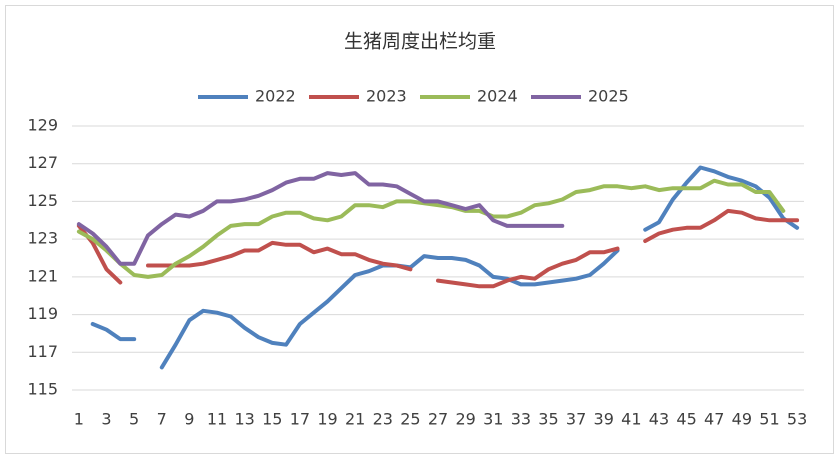 The width and height of the screenshot is (839, 460). What do you see at coordinates (608, 96) in the screenshot?
I see `legend-label: 2025` at bounding box center [608, 96].